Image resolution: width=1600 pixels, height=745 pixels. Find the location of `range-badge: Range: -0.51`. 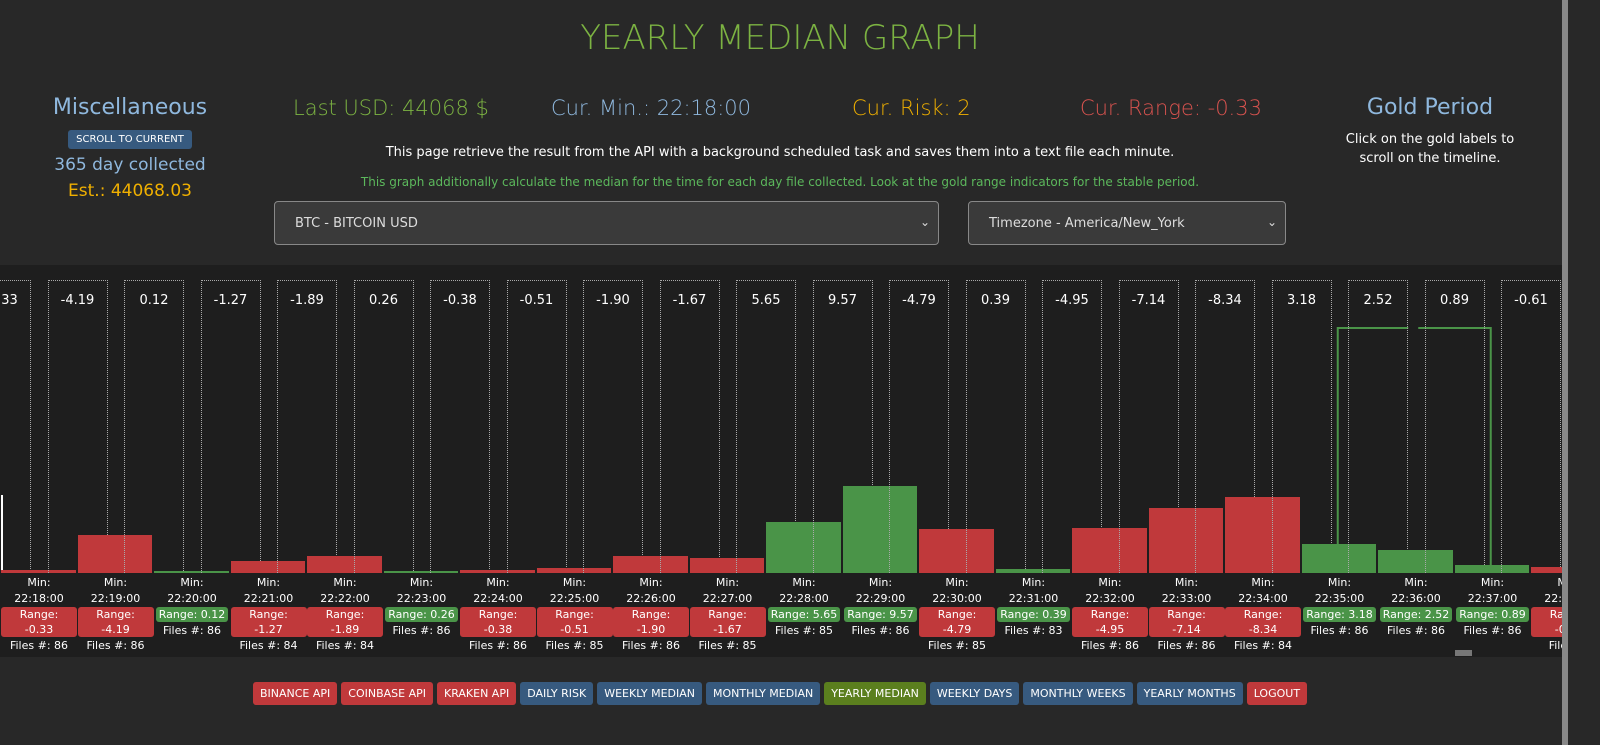

range-badge: Range: -0.51 is located at coordinates (574, 622).